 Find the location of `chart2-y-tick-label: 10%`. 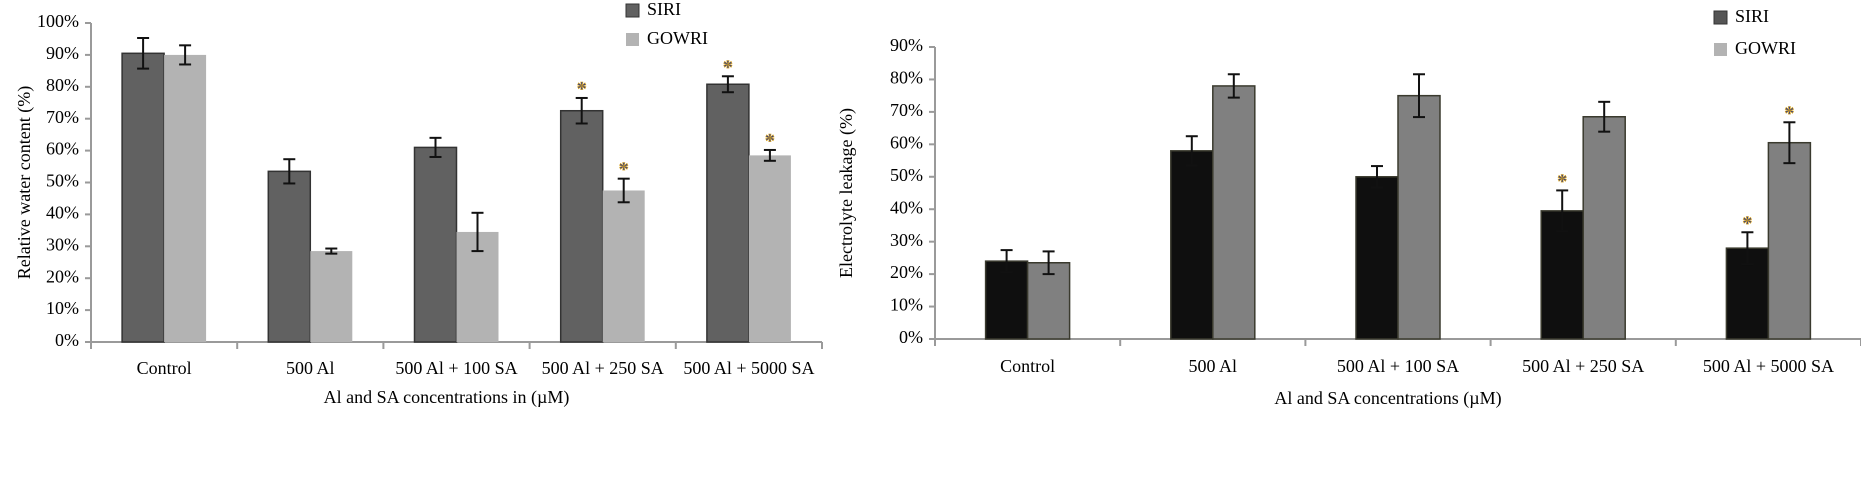

chart2-y-tick-label: 10% is located at coordinates (906, 305).